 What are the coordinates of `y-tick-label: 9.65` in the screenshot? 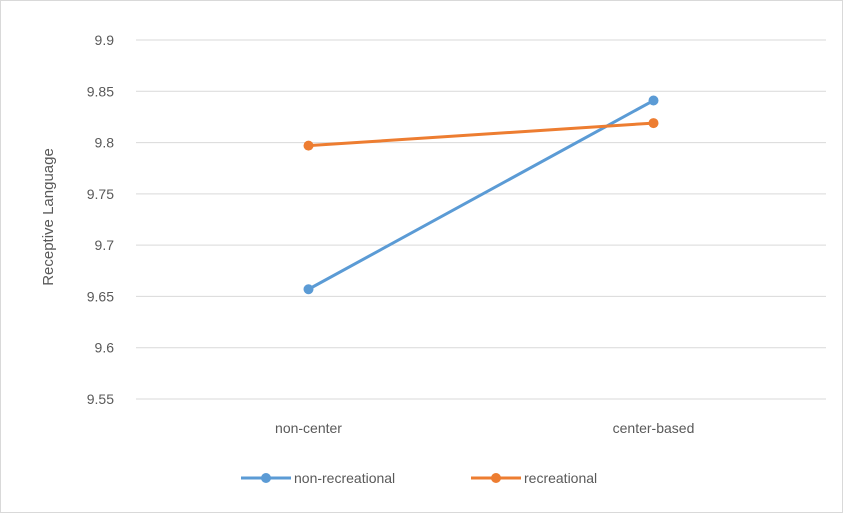 It's located at (100, 296).